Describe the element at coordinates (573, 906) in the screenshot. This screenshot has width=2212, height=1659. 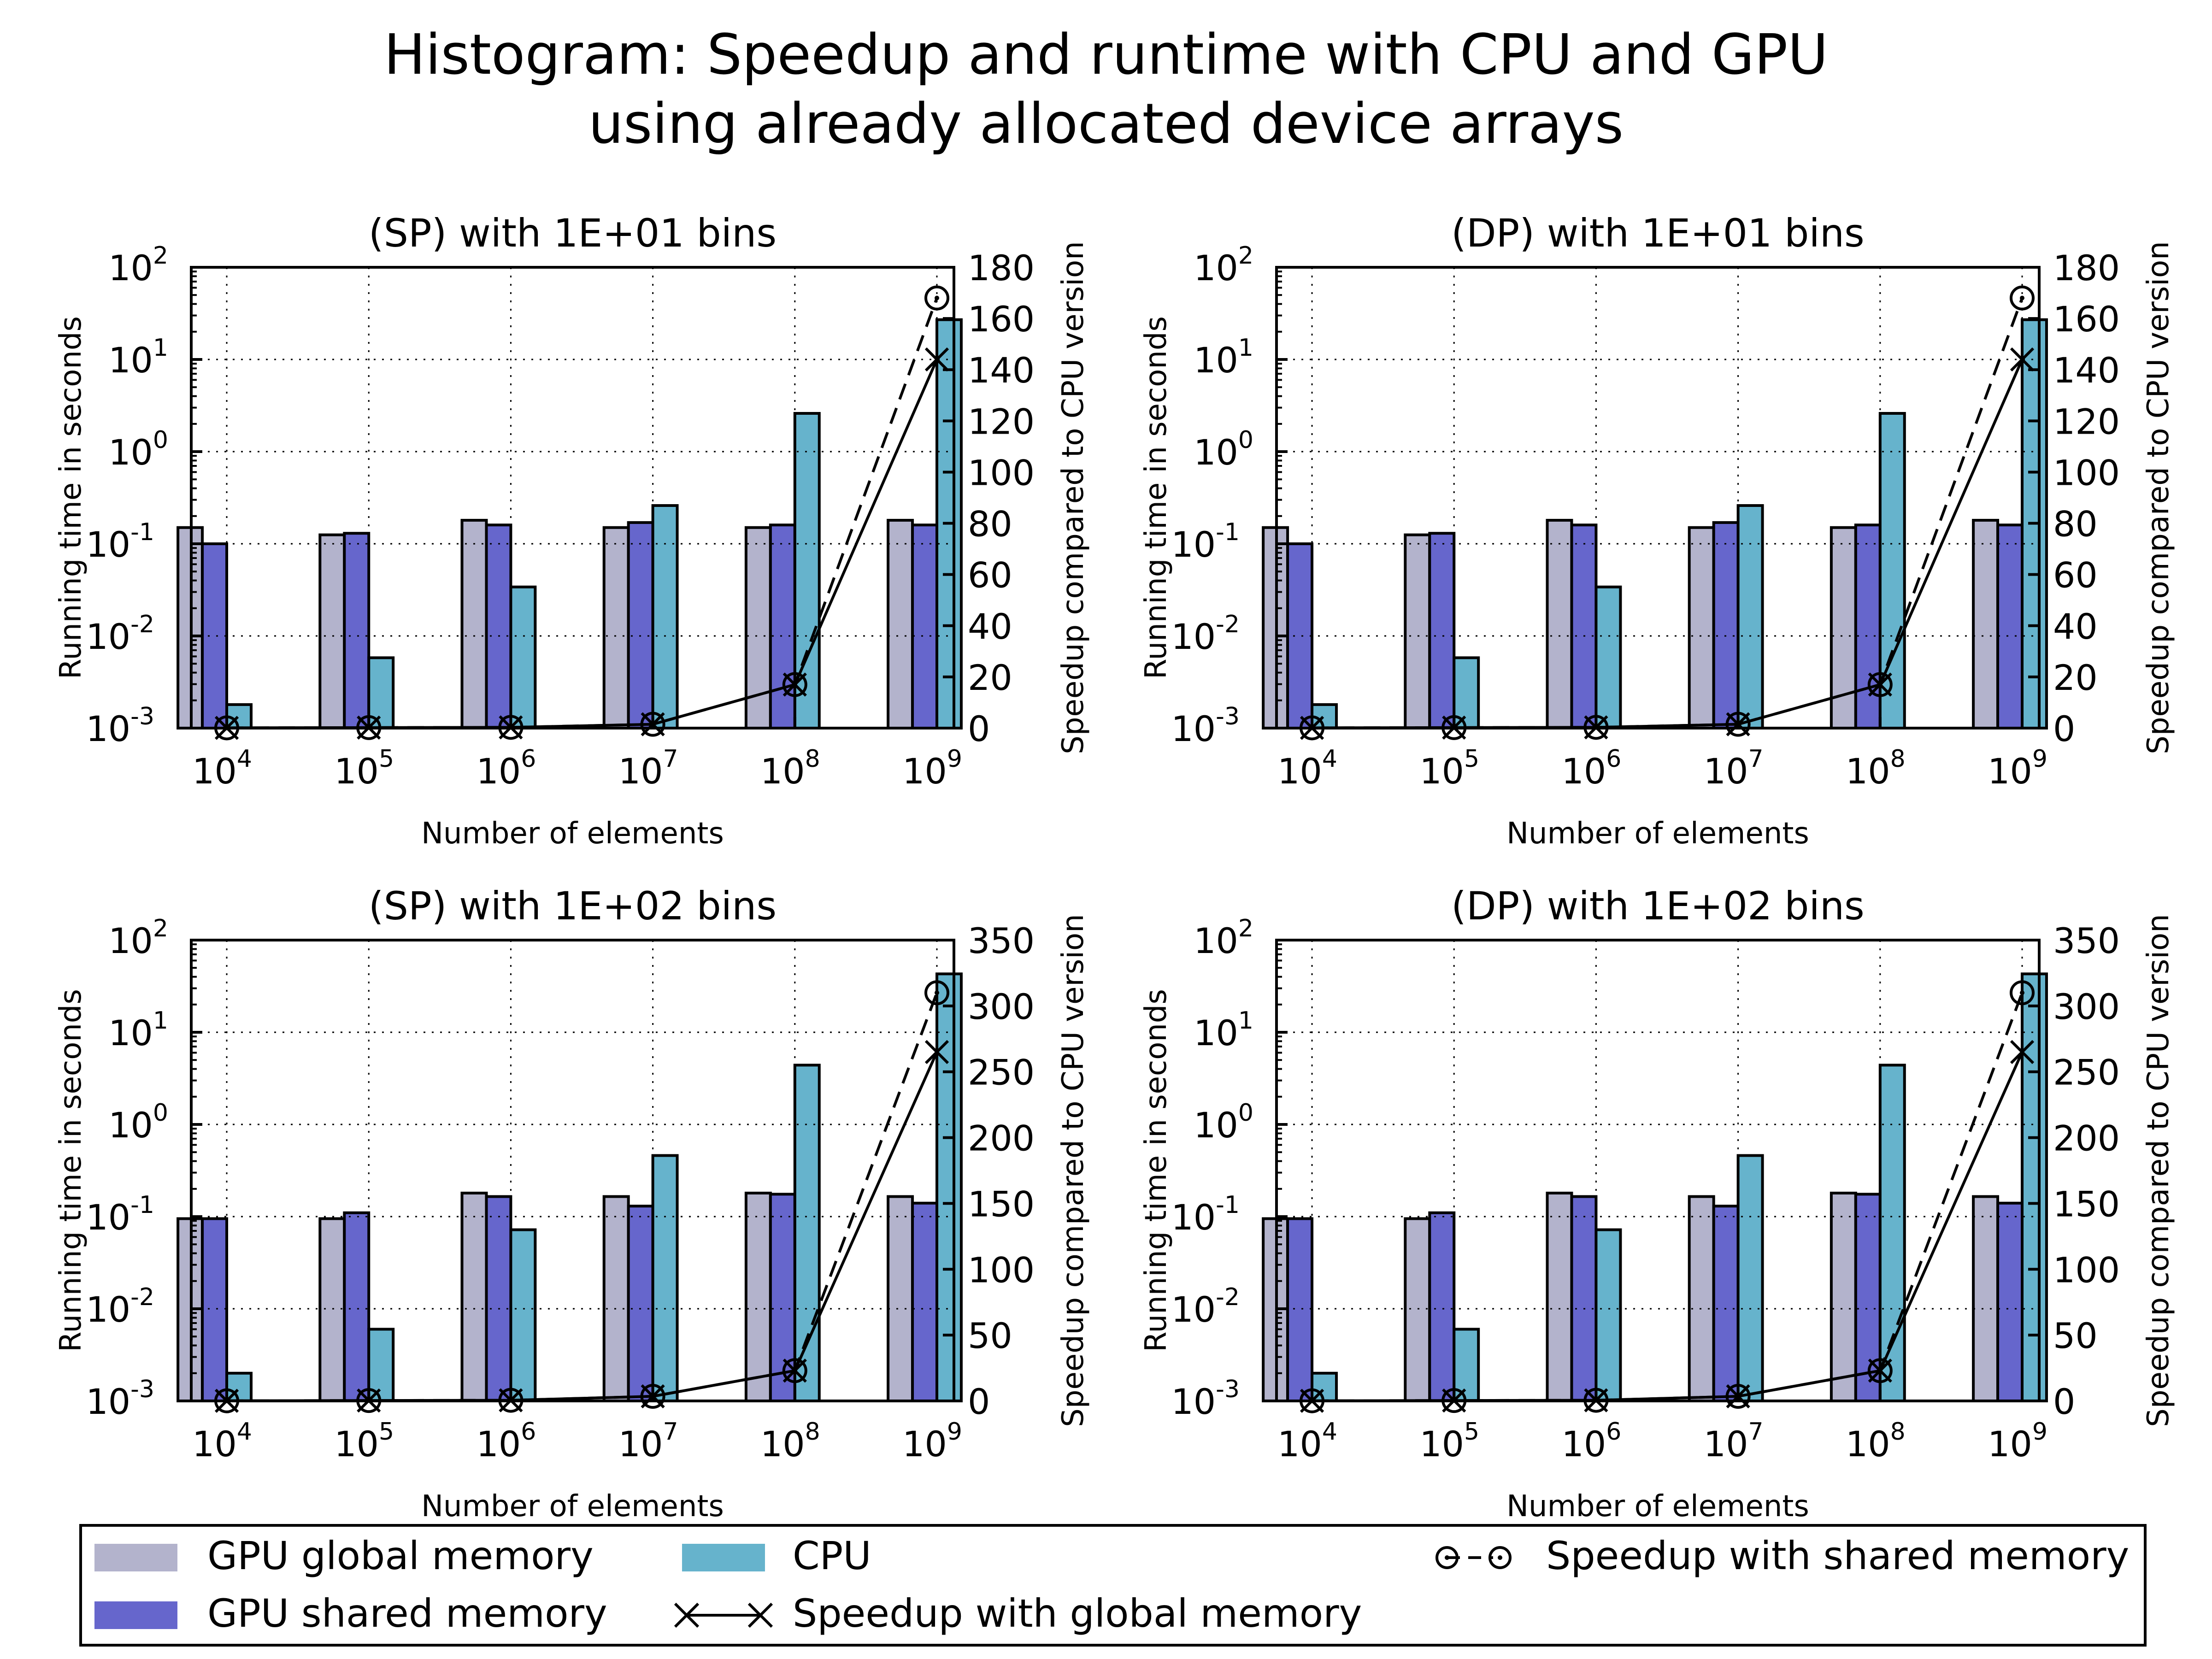
I see `panel-title: (SP) with 1E+02 bins` at that location.